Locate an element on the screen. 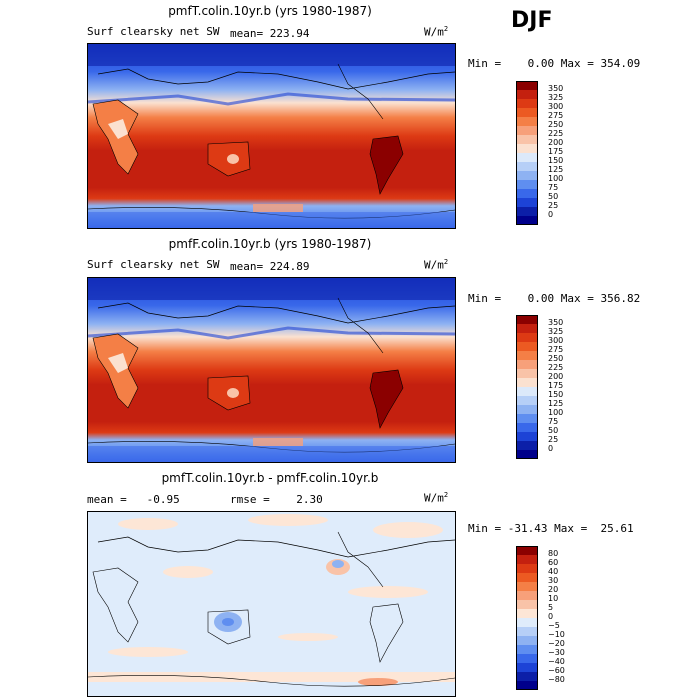 This screenshot has height=700, width=700. panel-2-field-label: Surf clearsky net SW is located at coordinates (153, 264).